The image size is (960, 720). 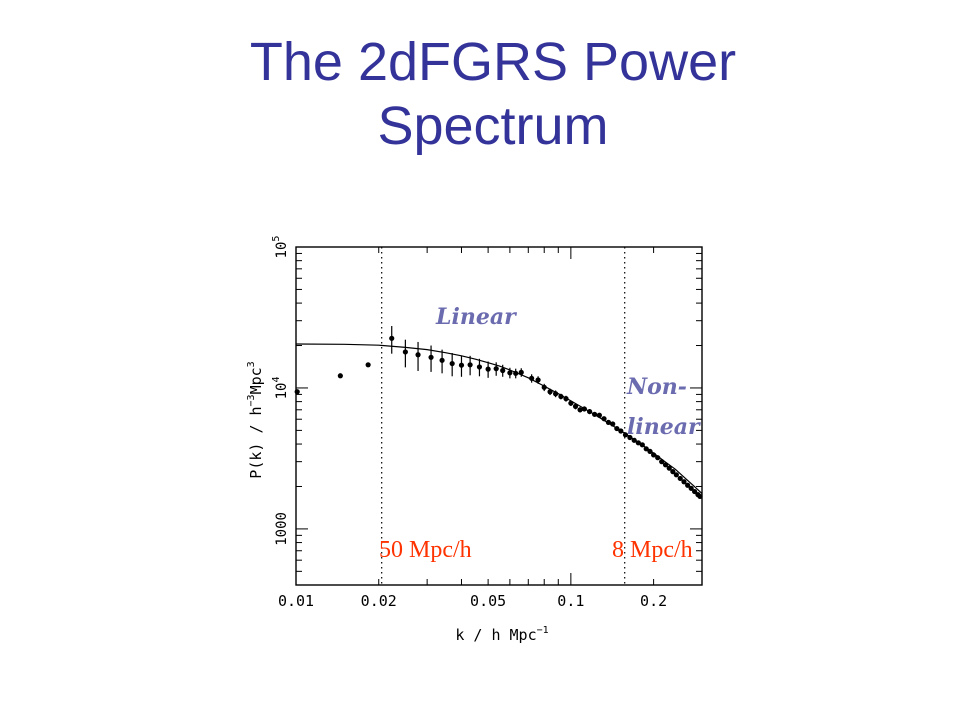 What do you see at coordinates (256, 380) in the screenshot?
I see `y-axis-label-mid: Mpc` at bounding box center [256, 380].